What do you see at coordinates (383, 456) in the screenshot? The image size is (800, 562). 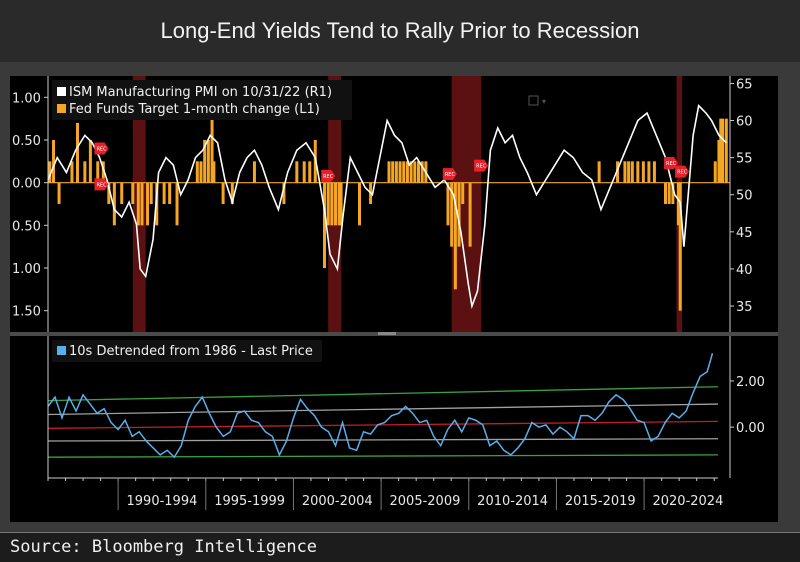 I see `band-lower_green` at bounding box center [383, 456].